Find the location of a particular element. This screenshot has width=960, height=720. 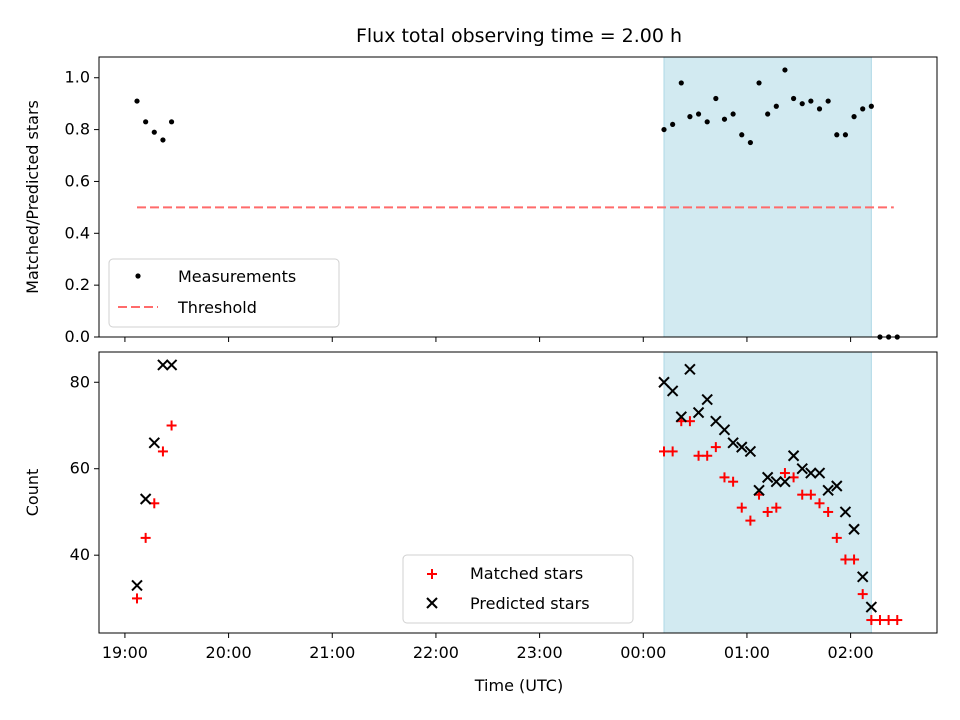

predicted-point-5-b is located at coordinates (664, 382).